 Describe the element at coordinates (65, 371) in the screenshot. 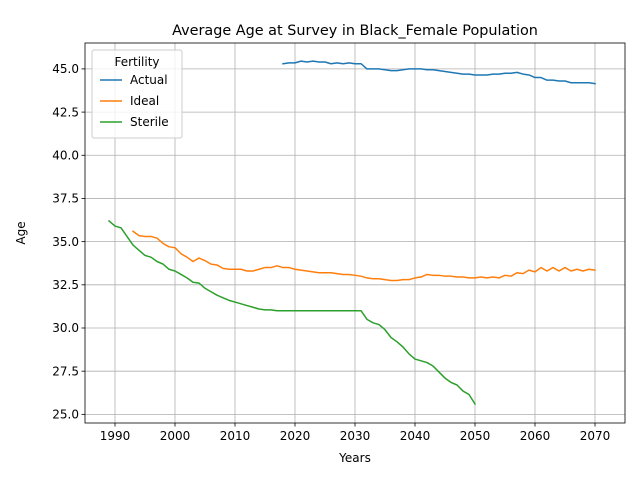

I see `y-tick-label: 27.5` at that location.